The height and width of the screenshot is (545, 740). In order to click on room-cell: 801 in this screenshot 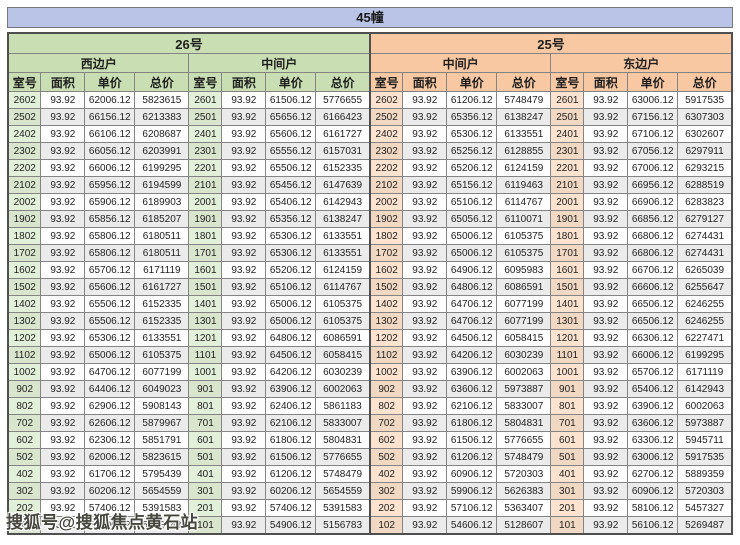, I will do `click(567, 406)`.